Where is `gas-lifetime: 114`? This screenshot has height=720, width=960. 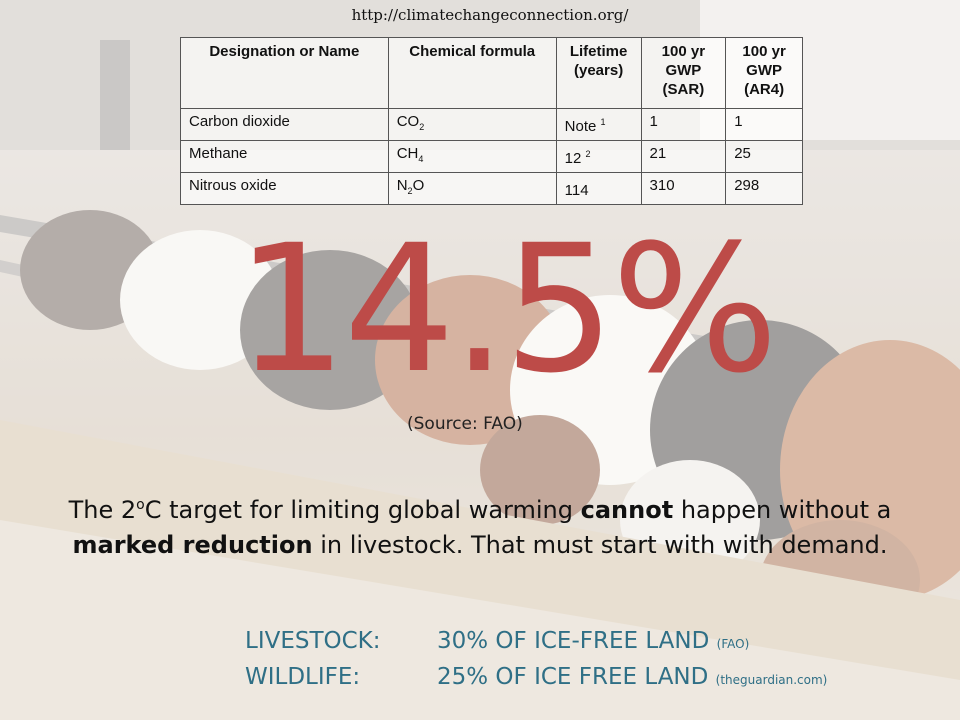 gas-lifetime: 114 is located at coordinates (598, 188).